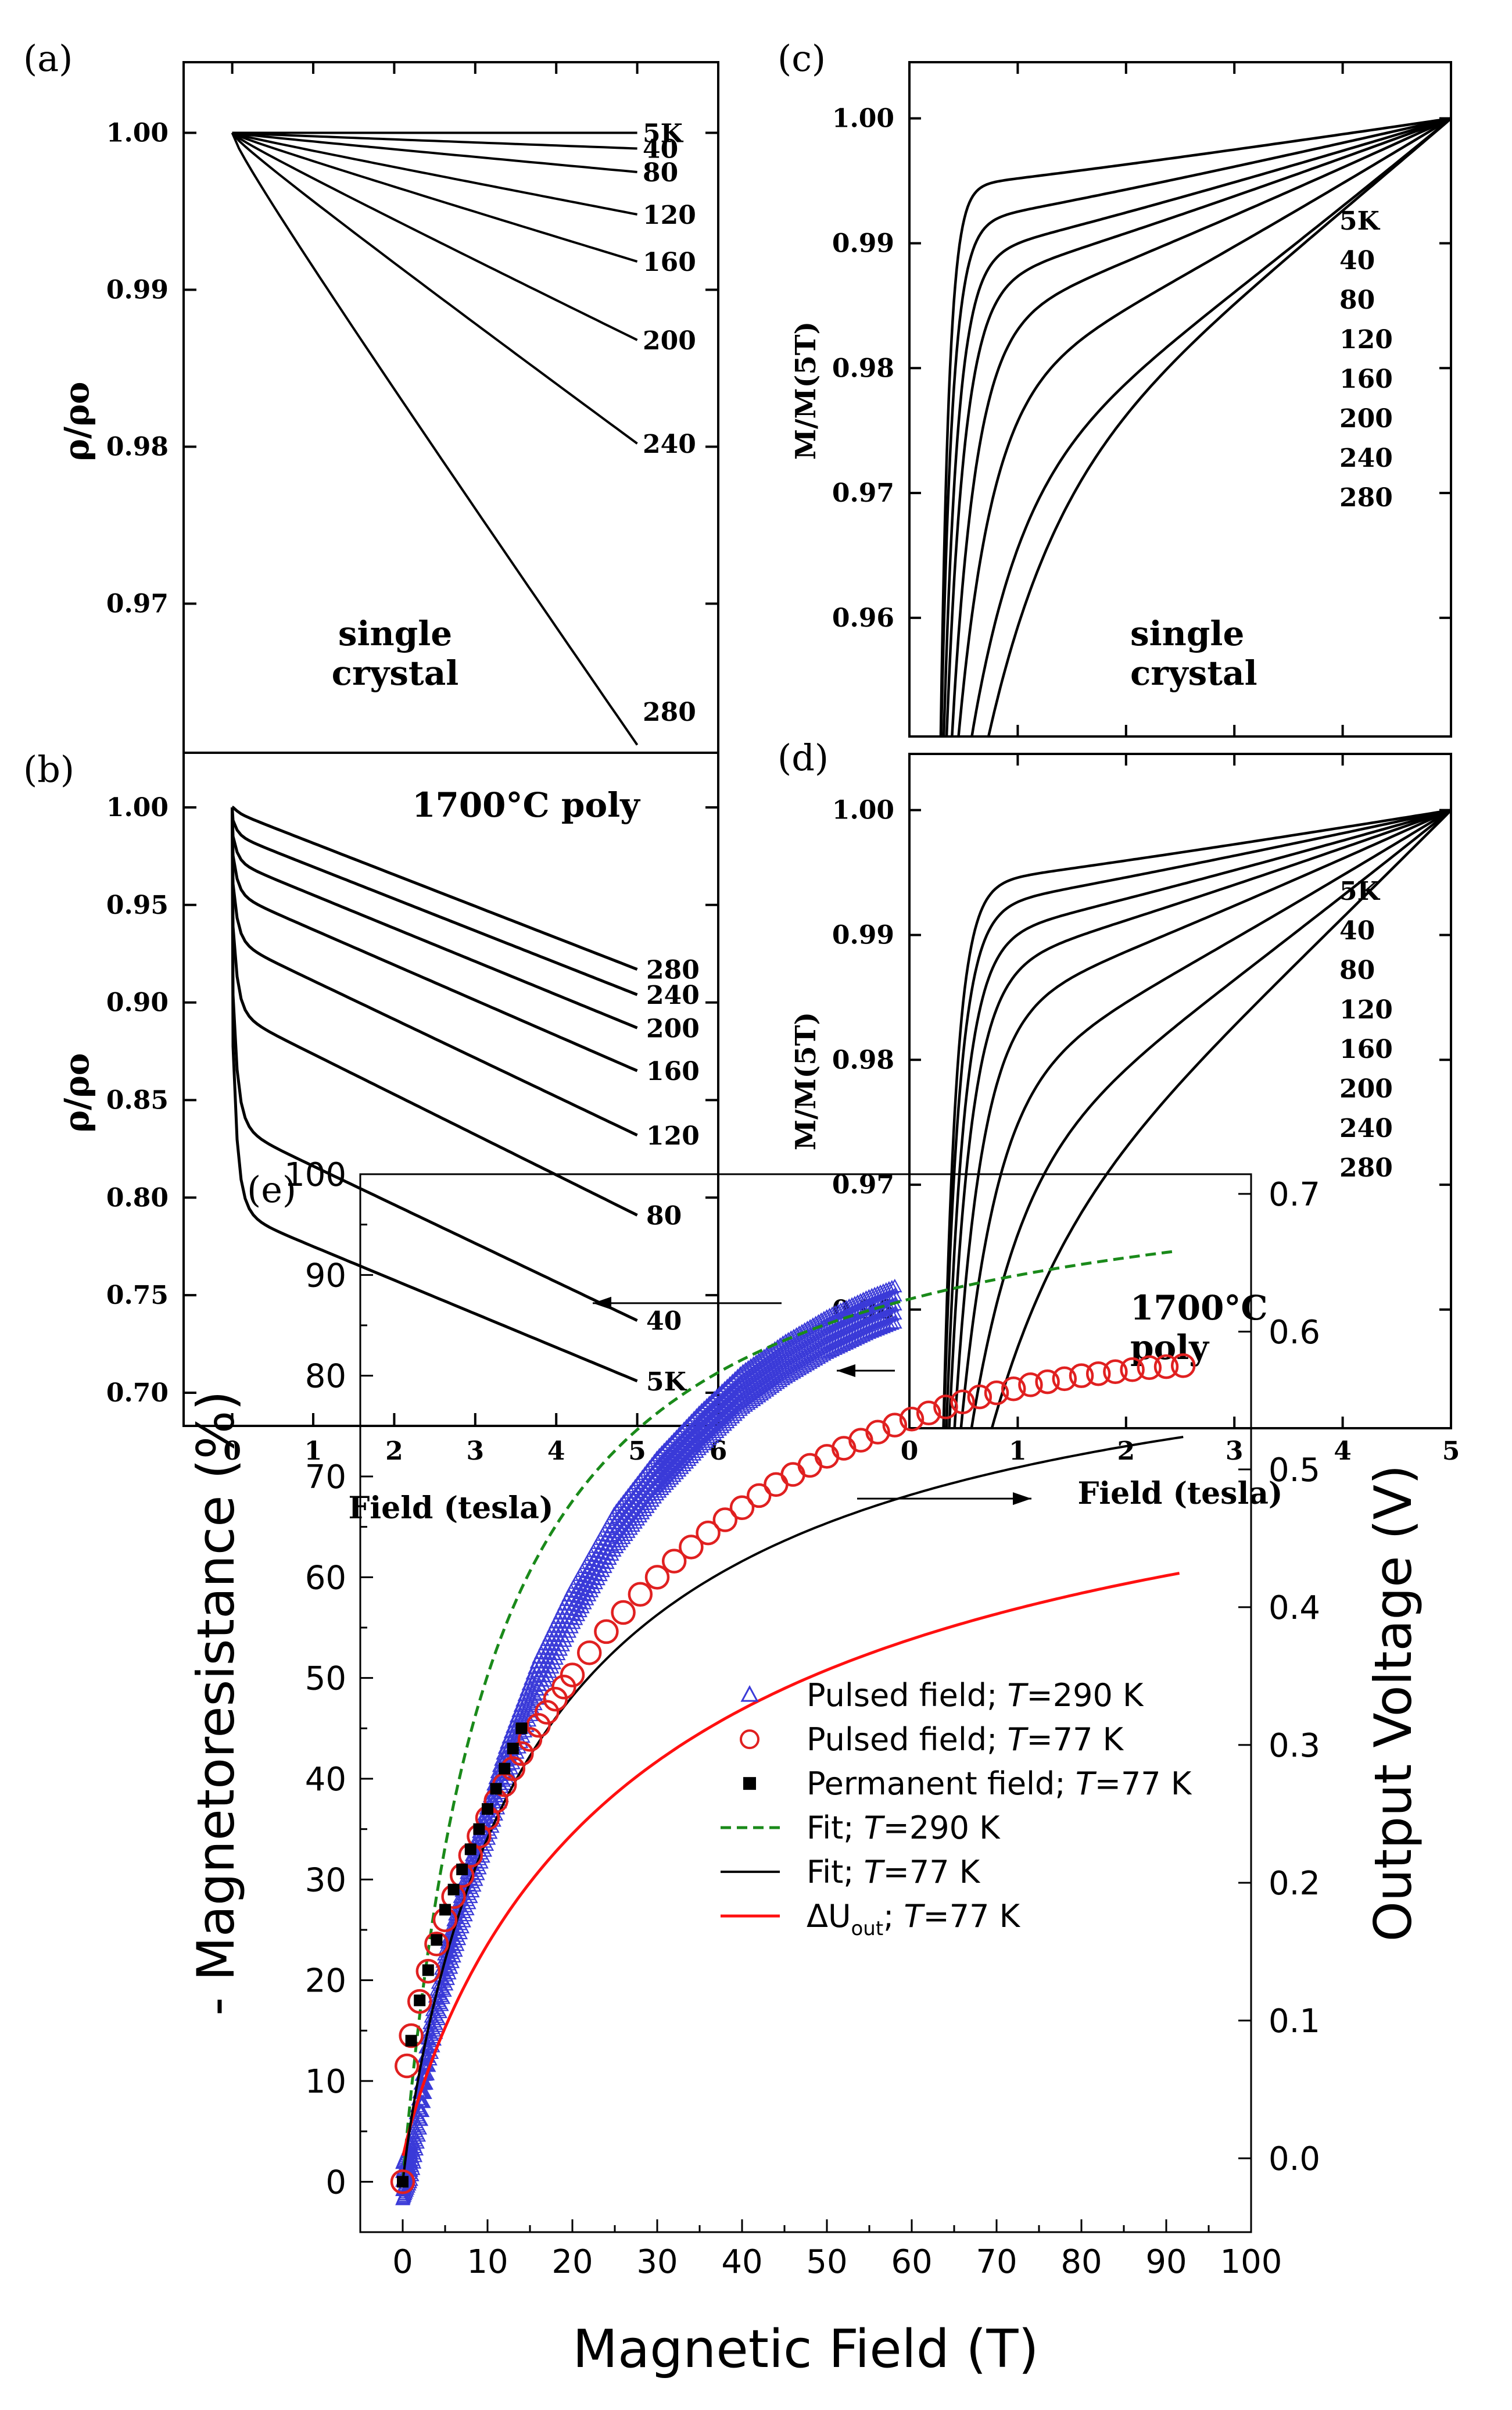 This screenshot has width=1512, height=2410. I want to click on y-tick-label-e: 40, so click(325, 1780).